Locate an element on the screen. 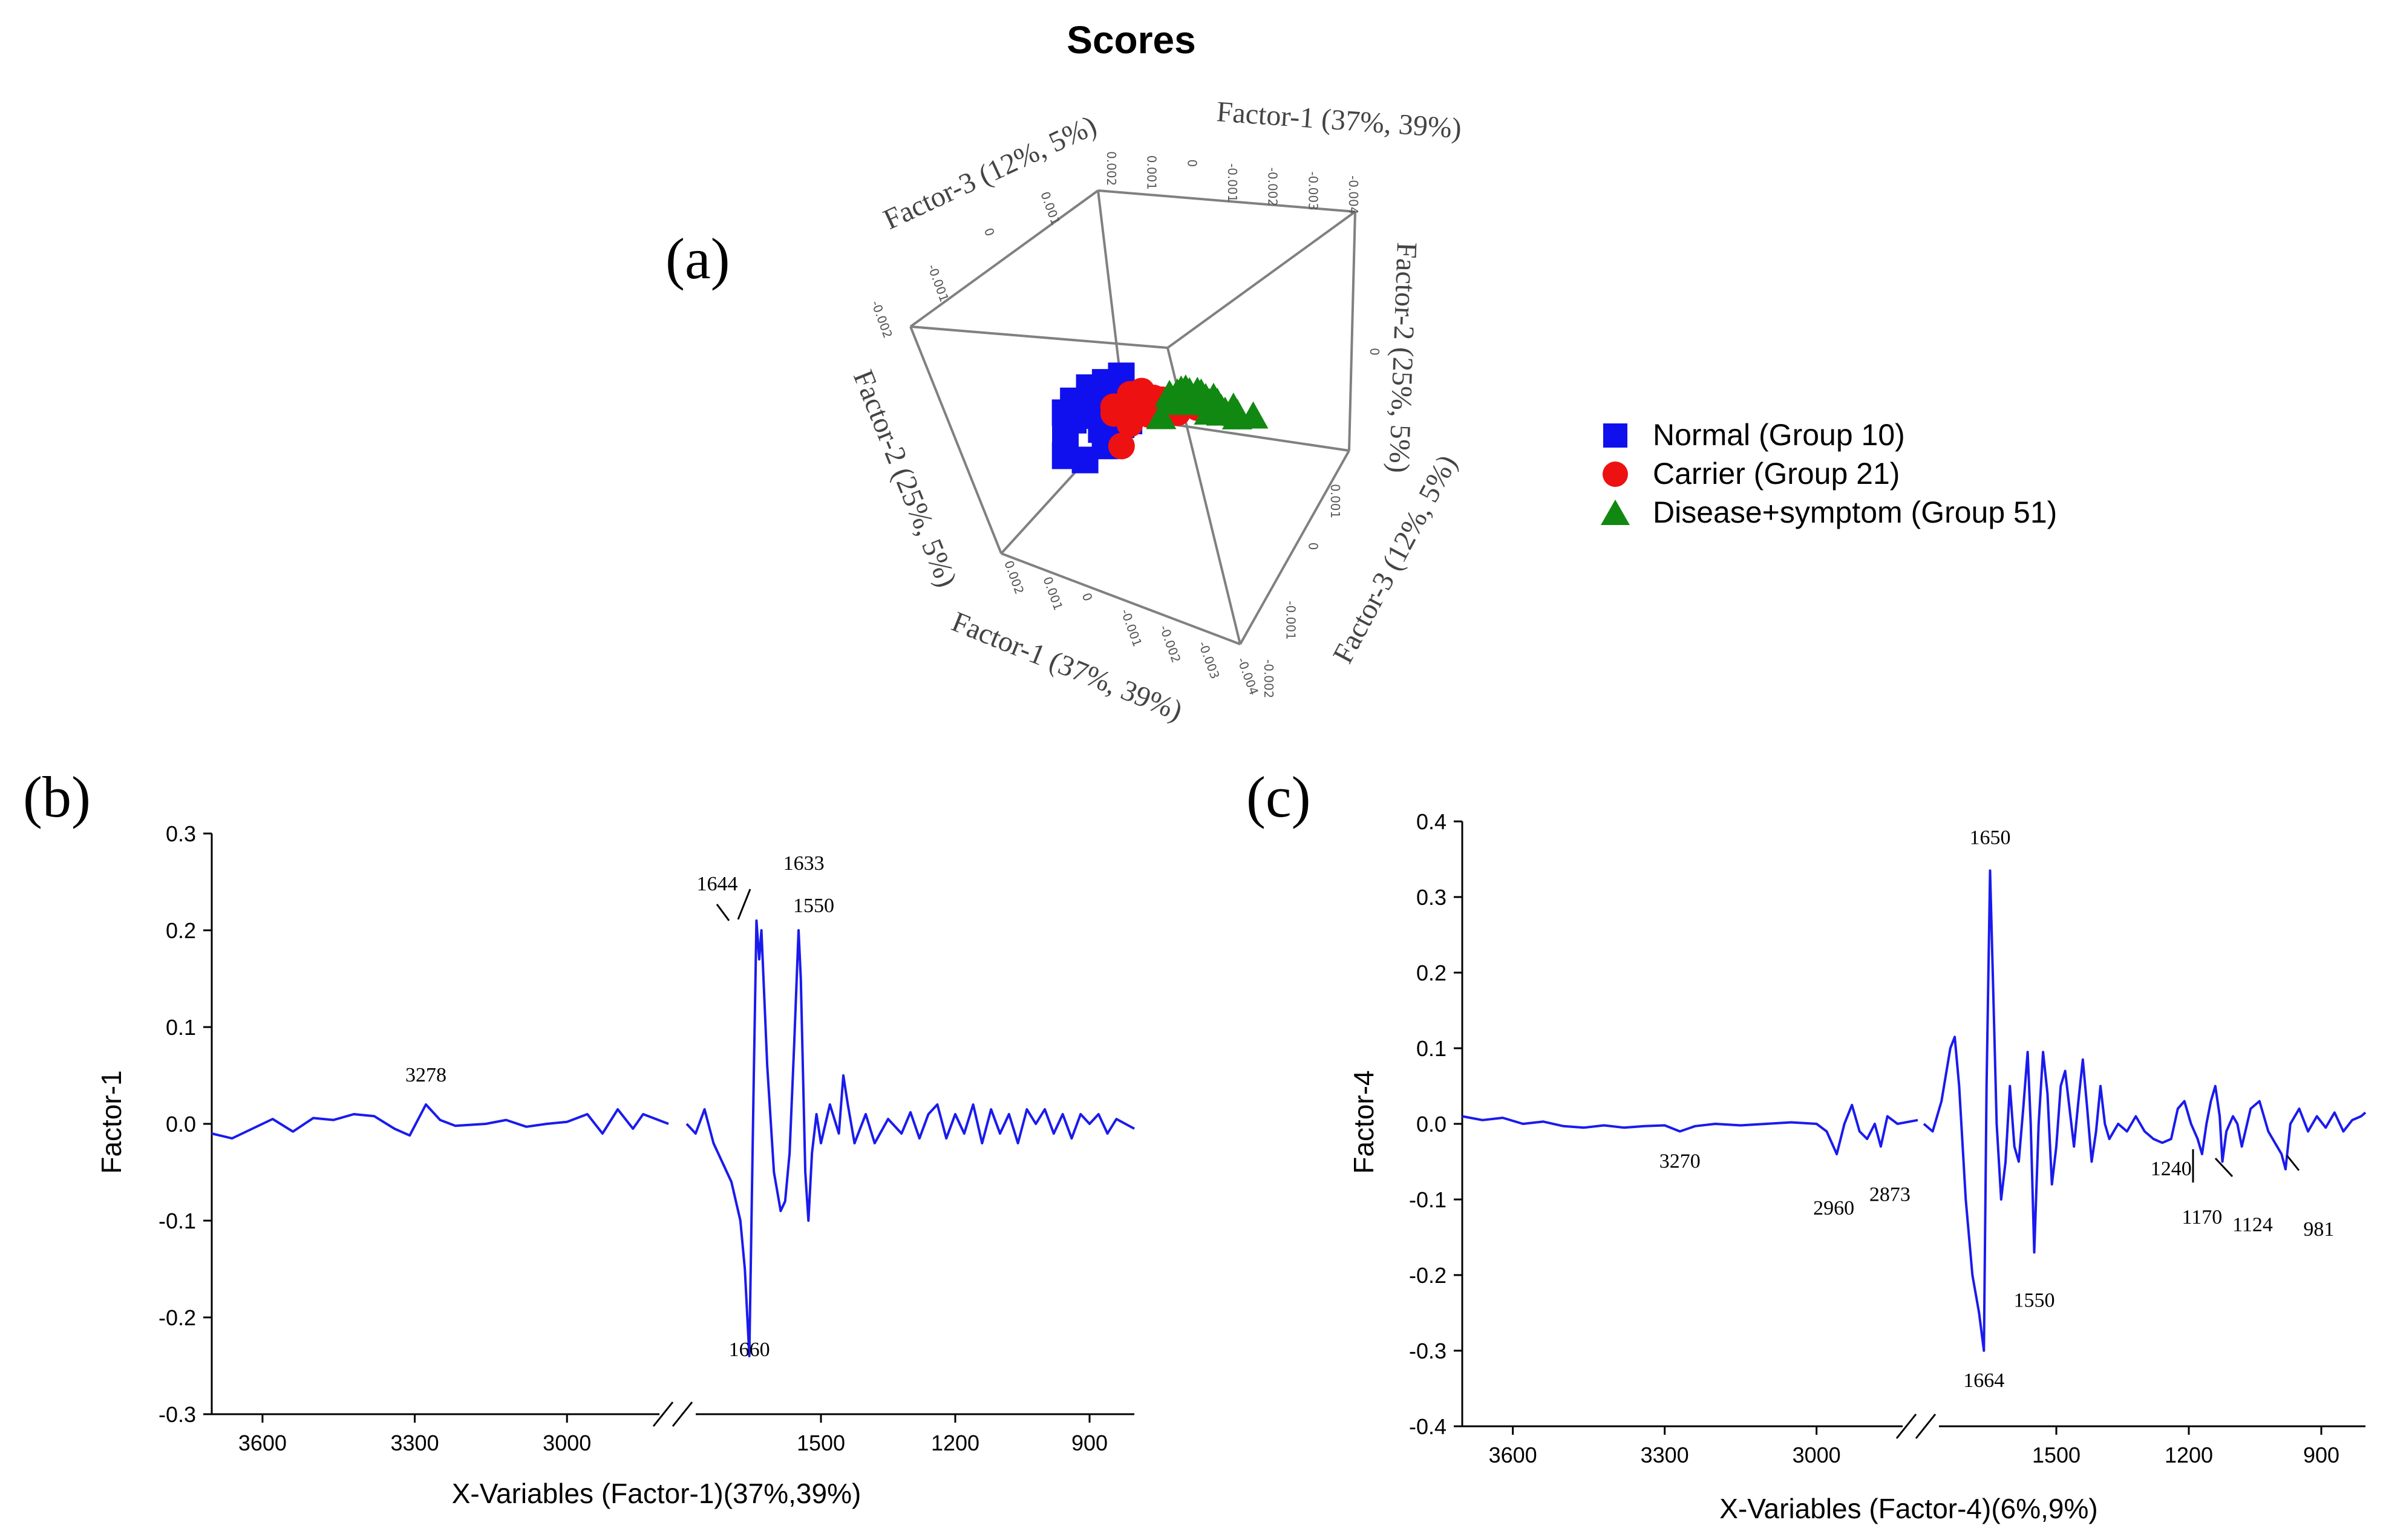 Image resolution: width=2383 pixels, height=1540 pixels. legend-label-normal: Normal (Group 10) is located at coordinates (1779, 435).